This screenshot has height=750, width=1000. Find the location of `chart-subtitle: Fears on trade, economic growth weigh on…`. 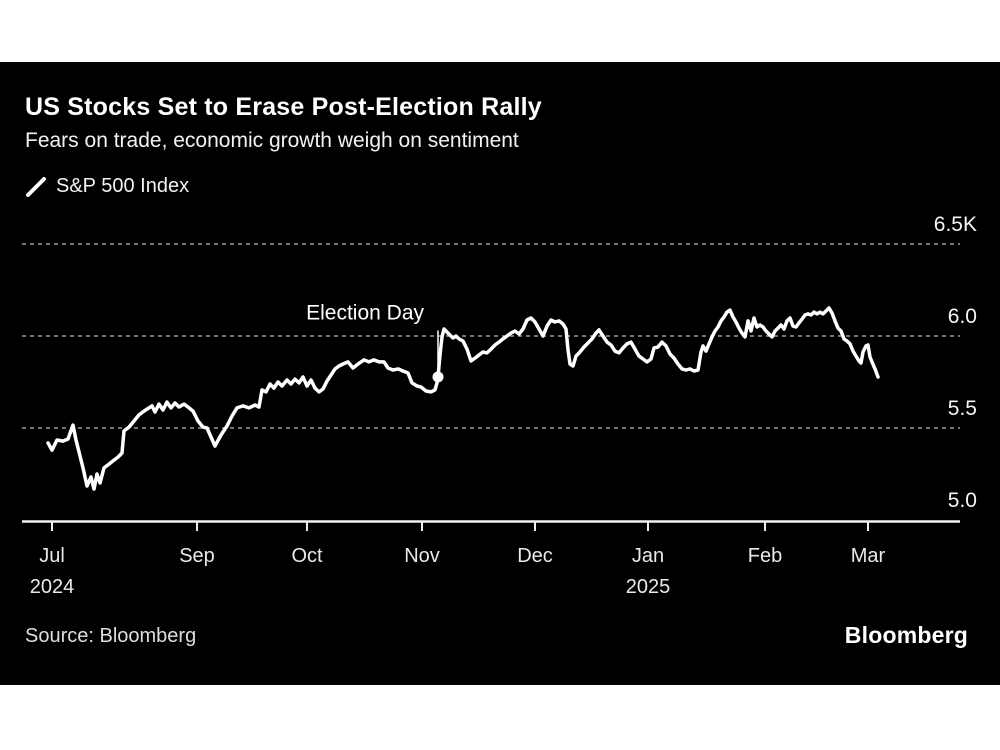

chart-subtitle: Fears on trade, economic growth weigh on… is located at coordinates (272, 140).